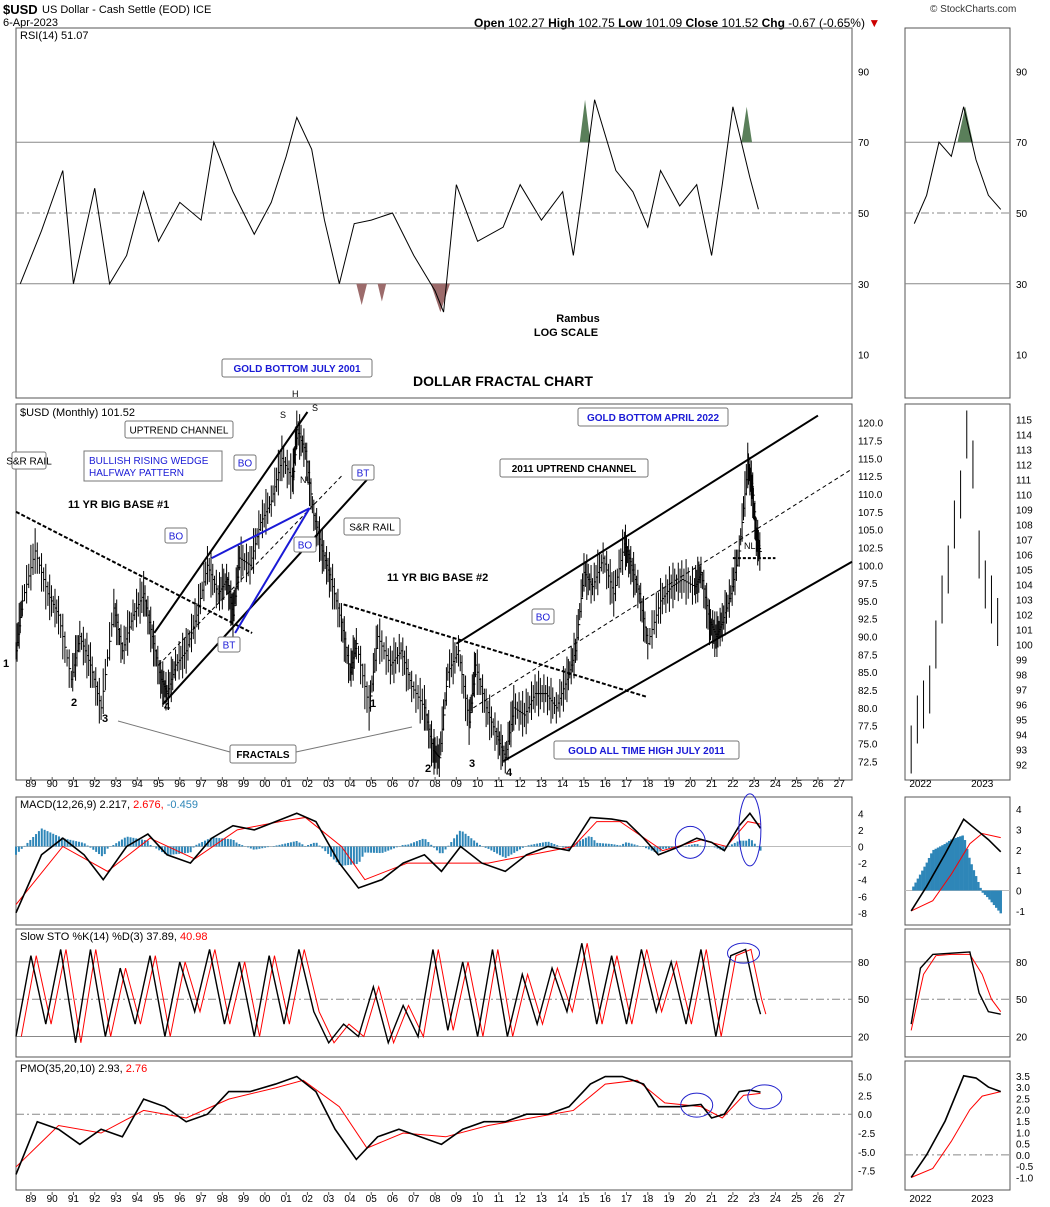  I want to click on annotation-sr-rail-1-box, so click(29, 460).